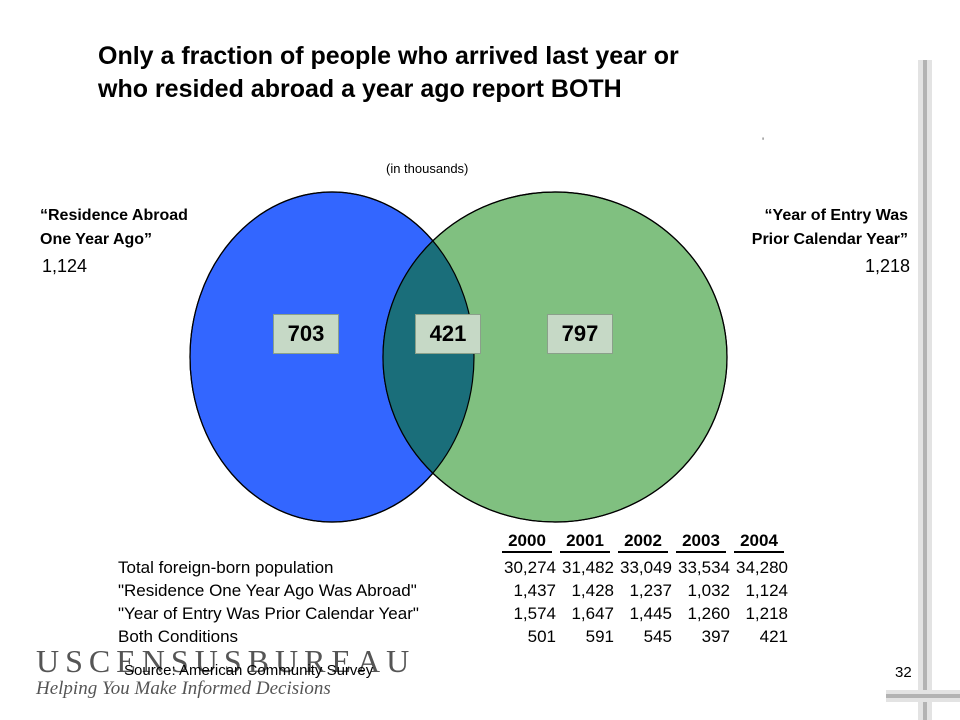 The image size is (960, 720). I want to click on venn-right-label-line1: “Year of Entry Was, so click(836, 215).